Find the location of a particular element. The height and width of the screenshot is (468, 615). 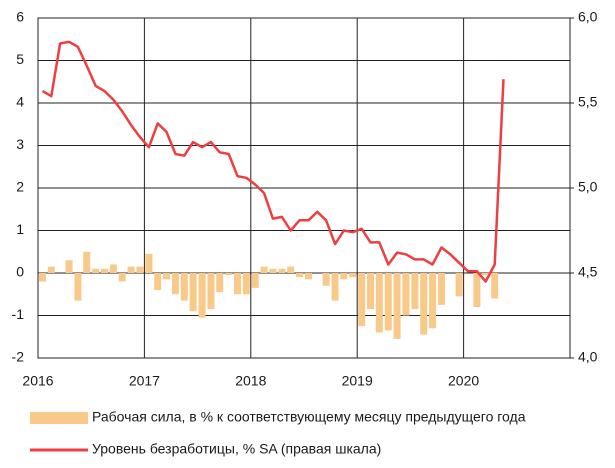

x-tick-label: 2017 is located at coordinates (144, 381).